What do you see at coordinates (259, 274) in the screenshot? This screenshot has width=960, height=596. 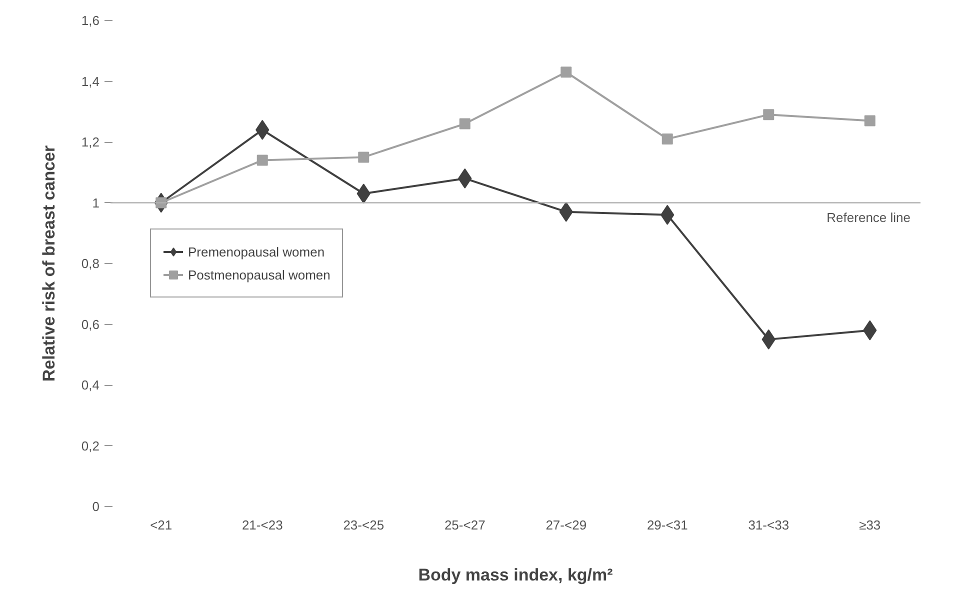 I see `legend-label: Postmenopausal women` at bounding box center [259, 274].